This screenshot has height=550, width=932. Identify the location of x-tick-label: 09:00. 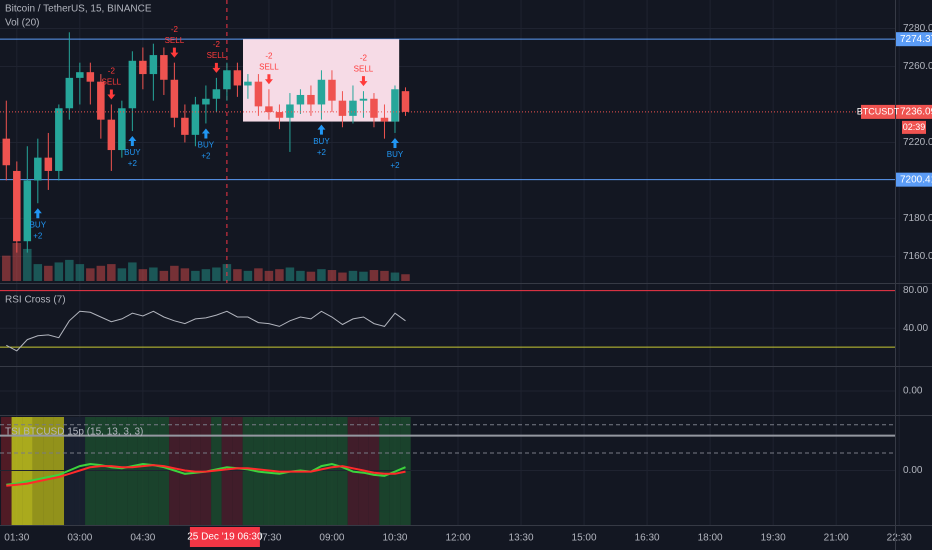
(331, 538).